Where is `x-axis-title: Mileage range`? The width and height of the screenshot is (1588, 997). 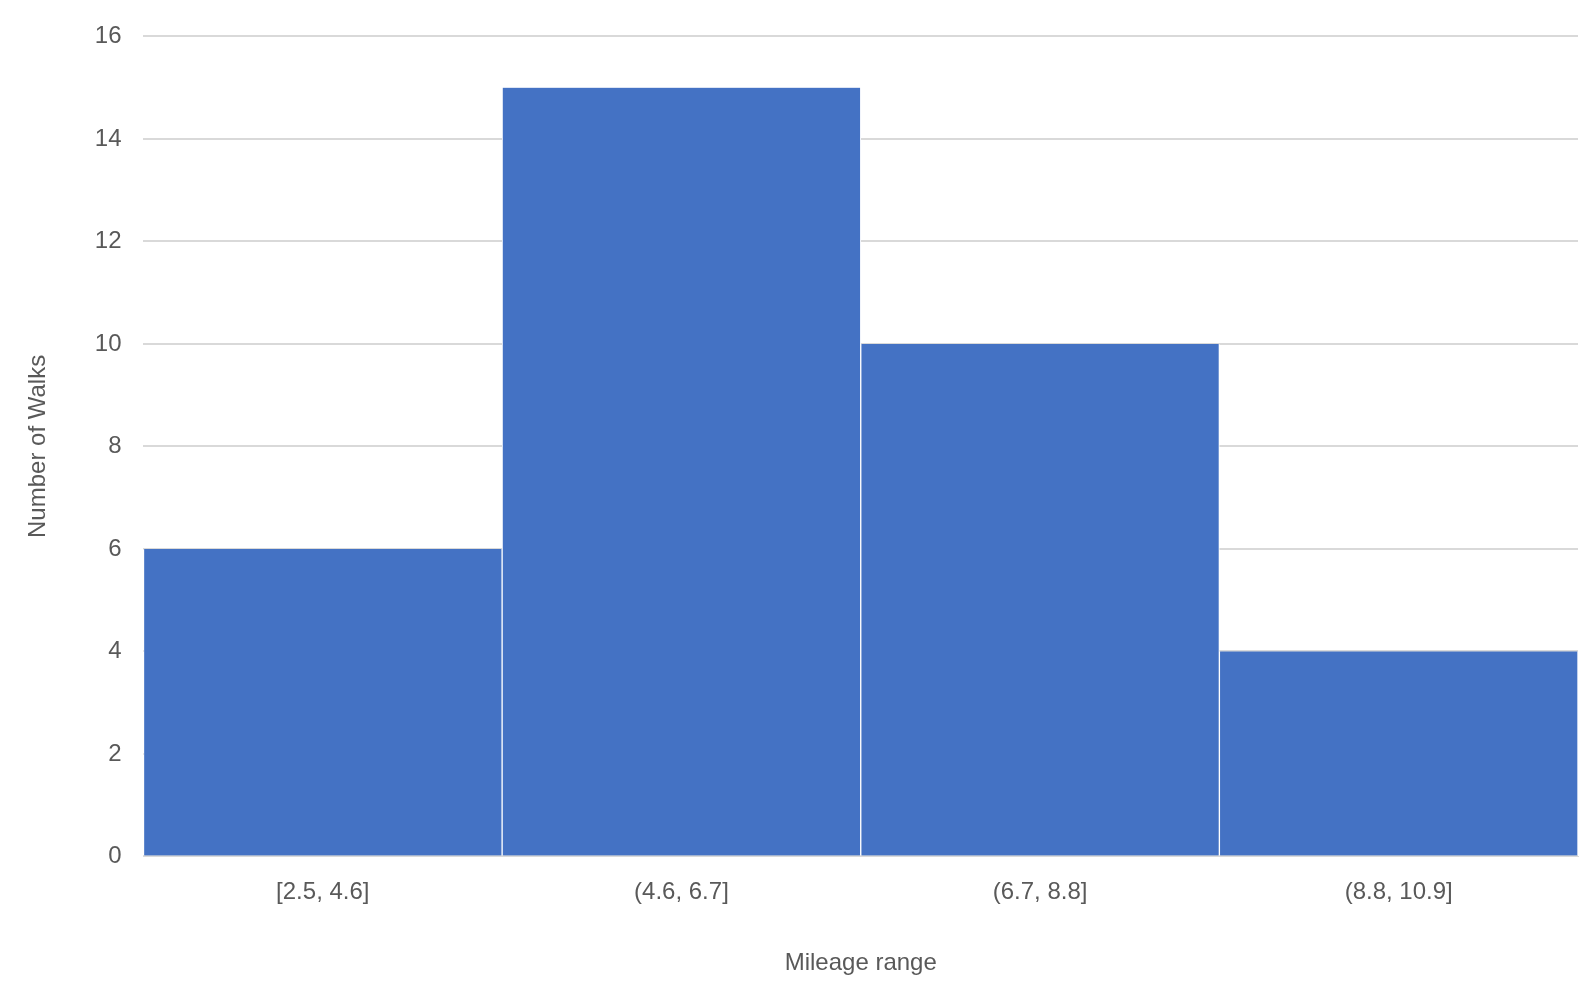
x-axis-title: Mileage range is located at coordinates (860, 962).